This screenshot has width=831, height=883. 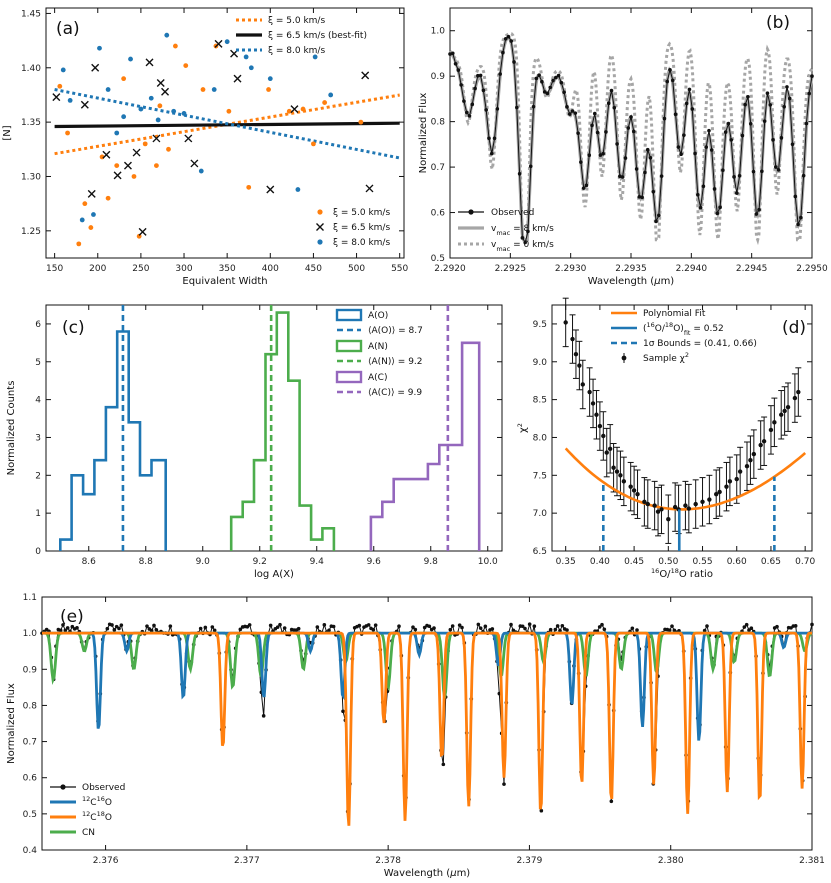 I want to click on y-tick-label: 1, so click(x=38, y=514).